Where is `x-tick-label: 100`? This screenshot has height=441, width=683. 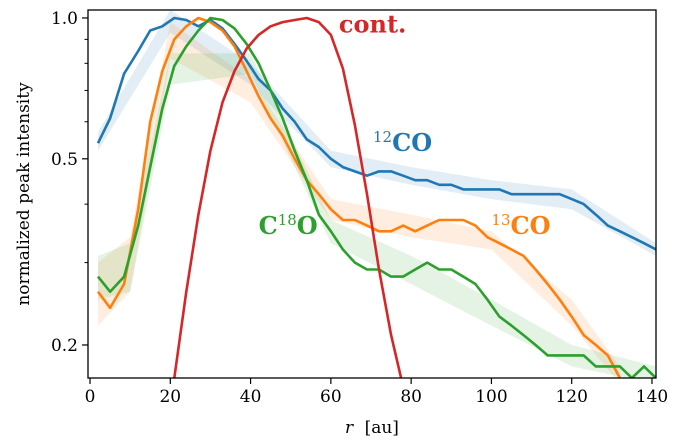 x-tick-label: 100 is located at coordinates (491, 397).